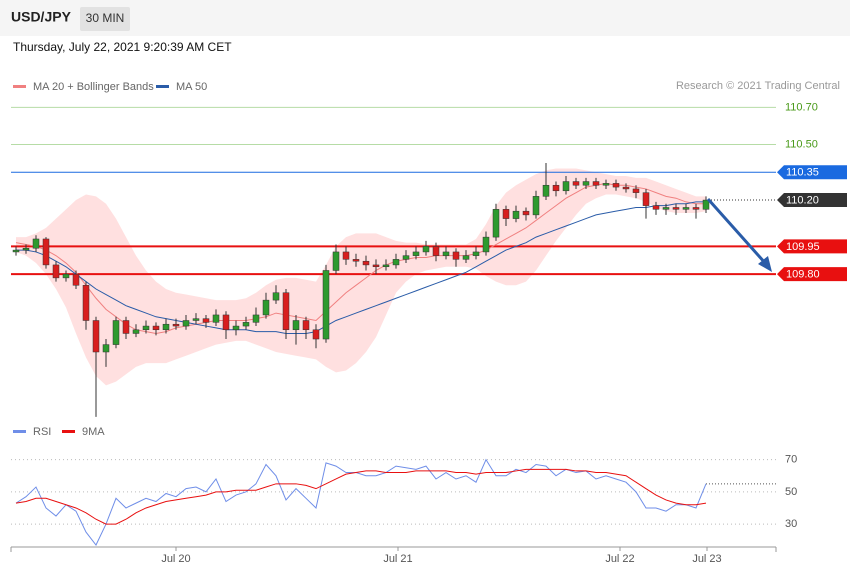  I want to click on forecast-arrowhead, so click(765, 264).